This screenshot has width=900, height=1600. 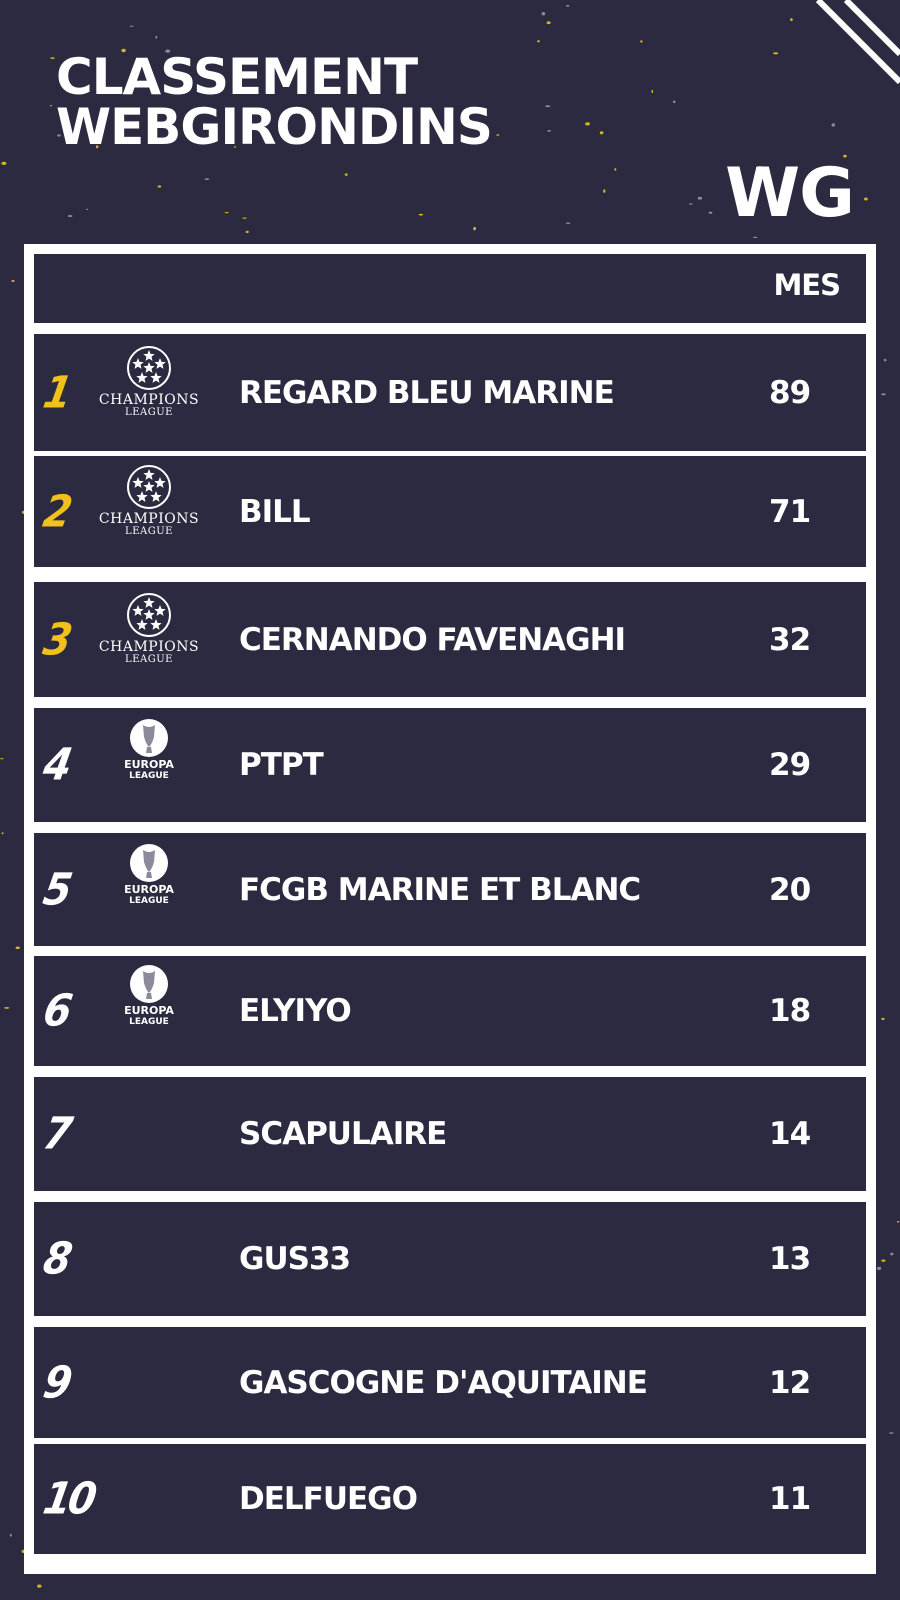 What do you see at coordinates (450, 1011) in the screenshot?
I see `table-row: 6 EUROPA LEAGUE ELYIYO 18` at bounding box center [450, 1011].